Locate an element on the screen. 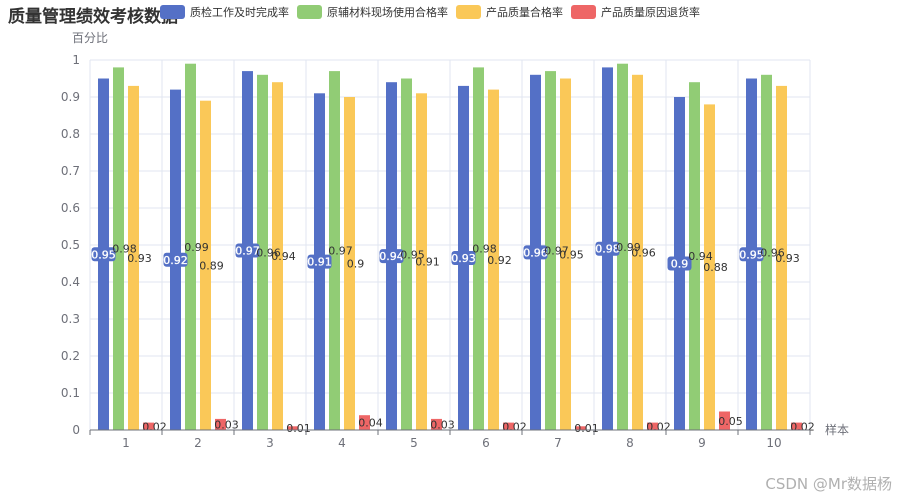 The image size is (900, 500). data-label-s2-c6: 0.95 is located at coordinates (571, 254).